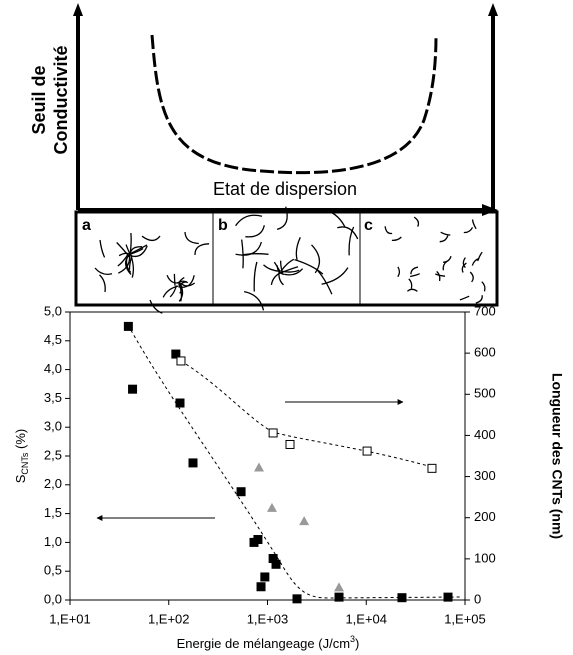 Image resolution: width=573 pixels, height=655 pixels. Describe the element at coordinates (53, 512) in the screenshot. I see `y-tick-label: 1,5` at that location.